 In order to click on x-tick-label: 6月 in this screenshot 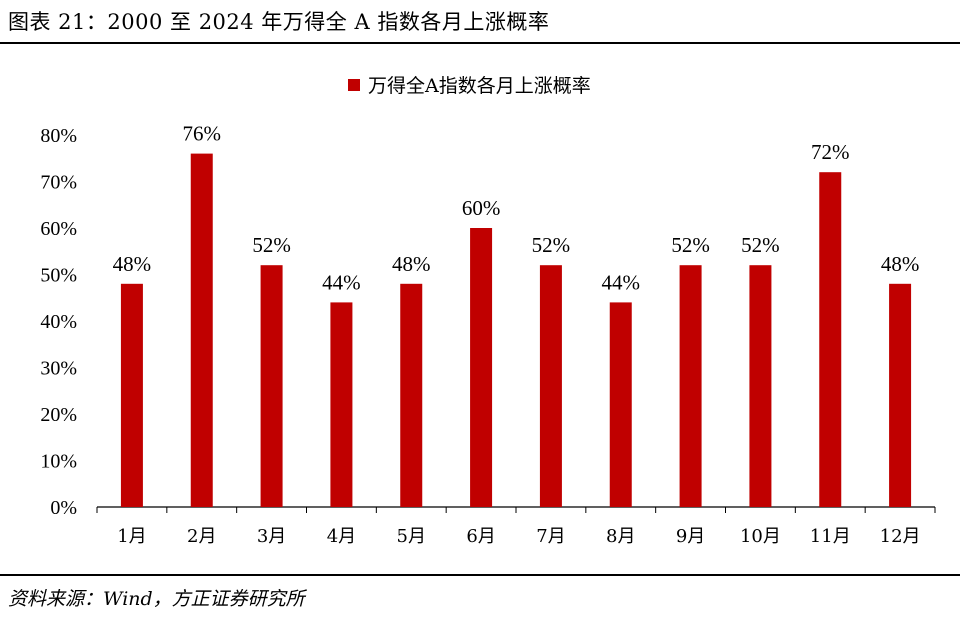, I will do `click(480, 536)`.